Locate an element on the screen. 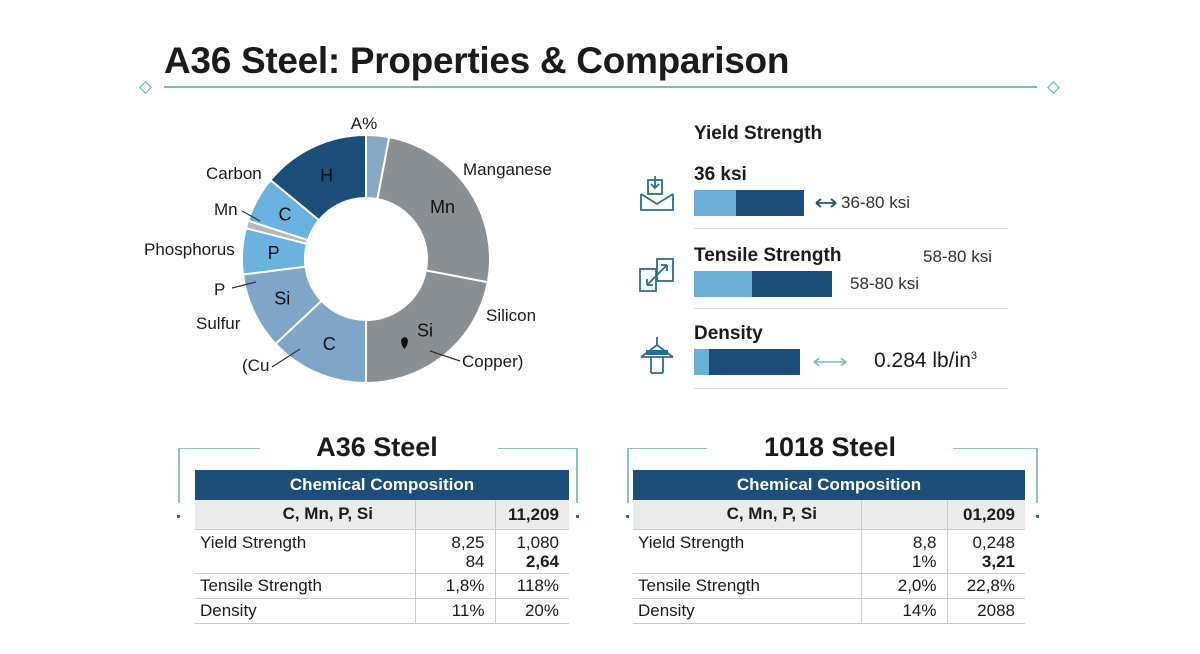 The image size is (1200, 654). yield-envelope-icon is located at coordinates (657, 193).